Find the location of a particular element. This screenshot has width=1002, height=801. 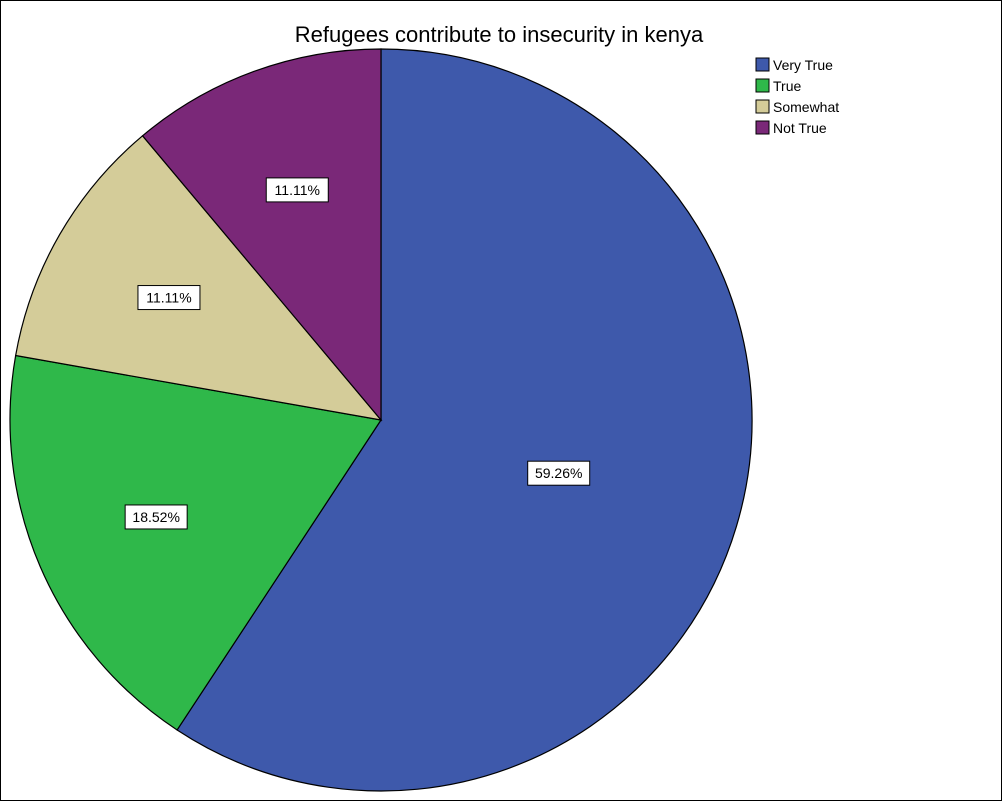

legend-item-somewhat: Somewhat is located at coordinates (797, 107).